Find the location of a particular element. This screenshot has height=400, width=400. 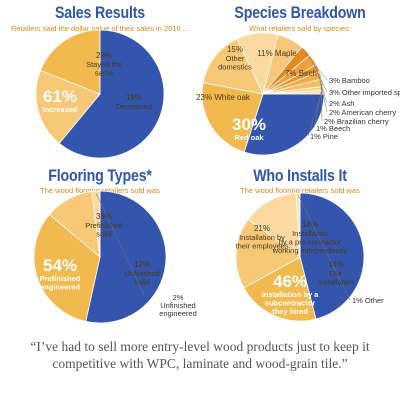

who-installs-it-slice-other is located at coordinates (298, 225).